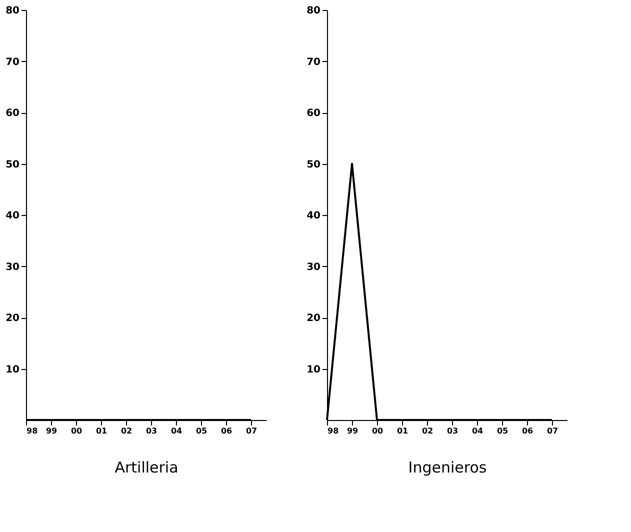 This screenshot has height=532, width=631. Describe the element at coordinates (447, 467) in the screenshot. I see `x-axis-title: Ingenieros` at that location.